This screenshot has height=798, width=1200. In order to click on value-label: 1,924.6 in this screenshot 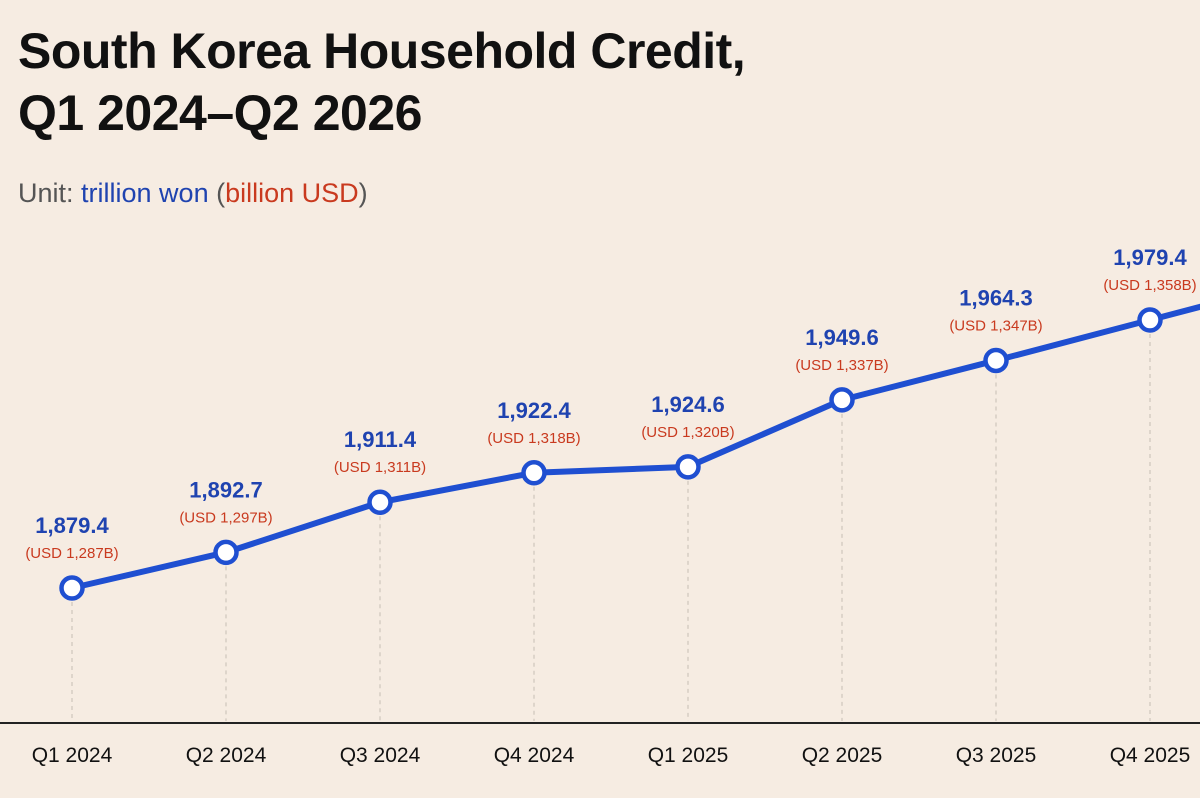, I will do `click(687, 404)`.